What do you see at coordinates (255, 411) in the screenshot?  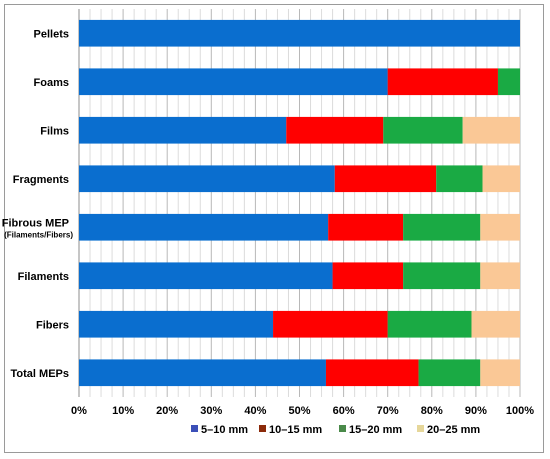 I see `x-tick-label: 40%` at bounding box center [255, 411].